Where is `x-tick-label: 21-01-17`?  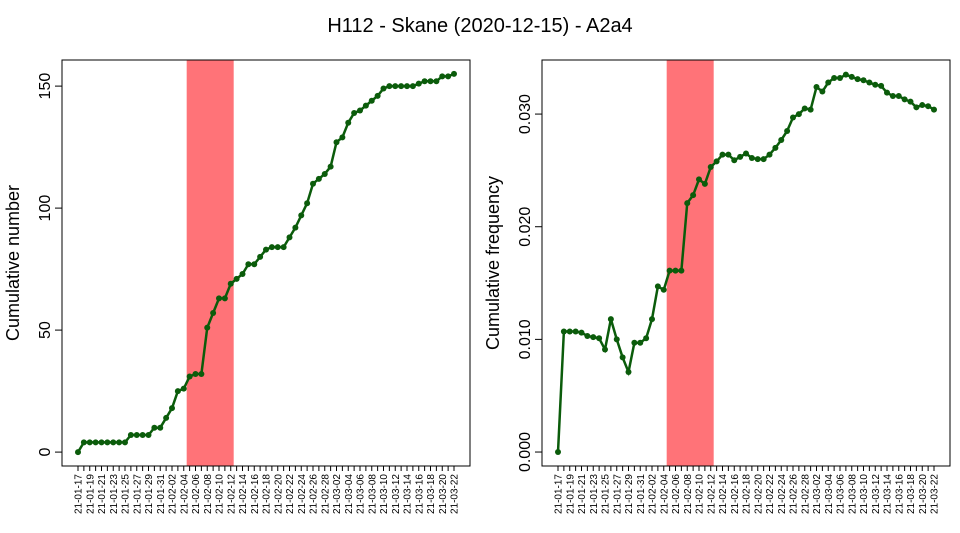 x-tick-label: 21-01-17 is located at coordinates (559, 494).